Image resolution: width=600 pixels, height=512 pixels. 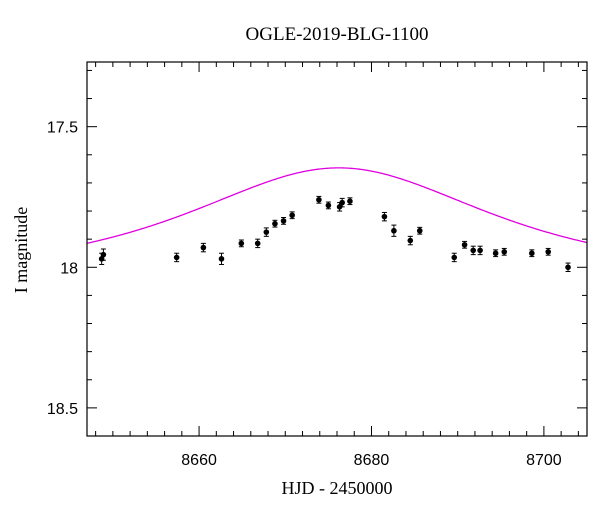 I want to click on x-axis-label: HJD - 2450000, so click(x=337, y=488).